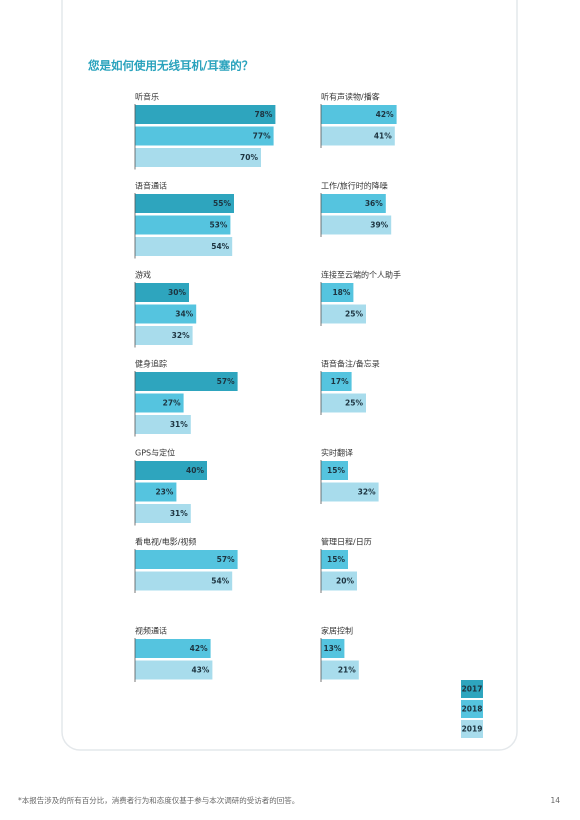 The height and width of the screenshot is (820, 580). I want to click on value-label: 17%, so click(340, 381).